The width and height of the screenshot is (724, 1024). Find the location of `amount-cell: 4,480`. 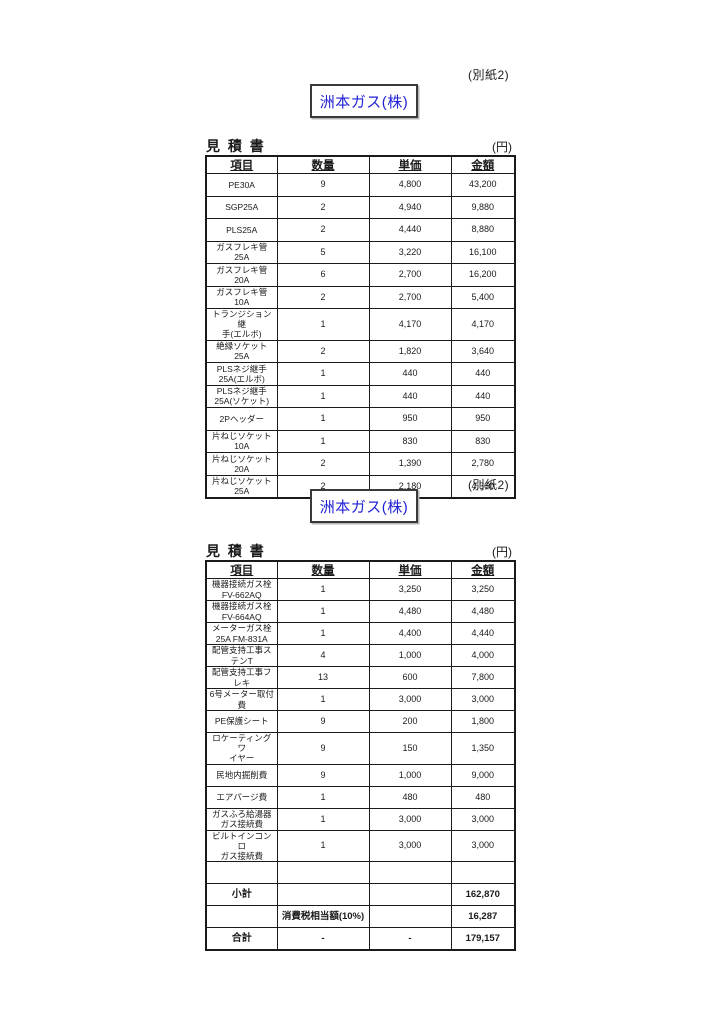

amount-cell: 4,480 is located at coordinates (483, 611).